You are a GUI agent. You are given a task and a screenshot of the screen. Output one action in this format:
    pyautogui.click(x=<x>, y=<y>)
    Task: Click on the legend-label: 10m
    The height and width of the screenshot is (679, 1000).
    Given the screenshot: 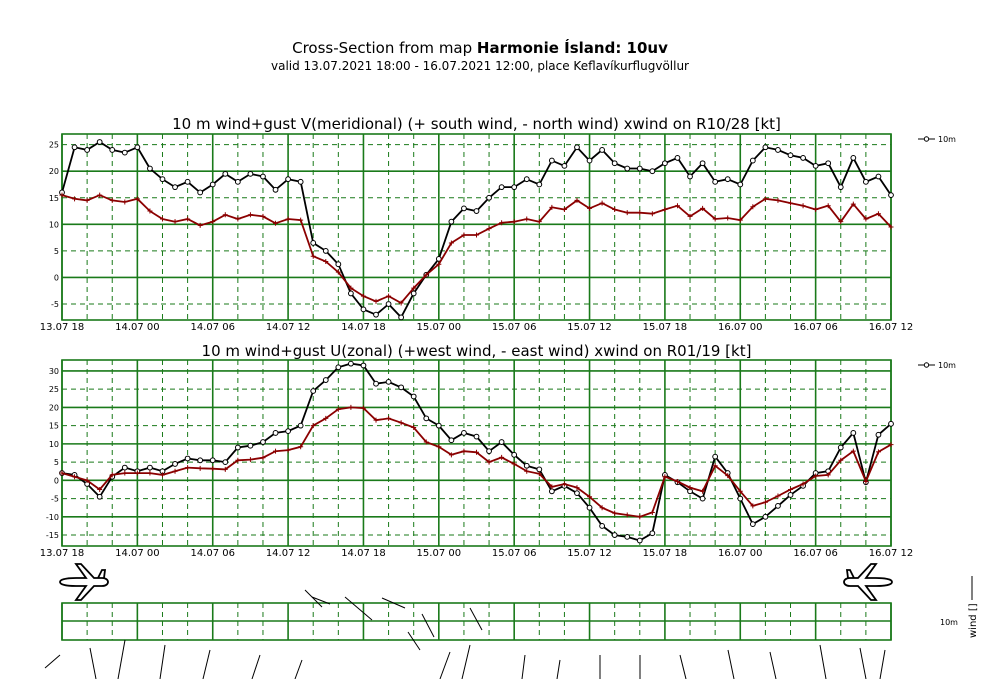 What is the action you would take?
    pyautogui.click(x=947, y=139)
    